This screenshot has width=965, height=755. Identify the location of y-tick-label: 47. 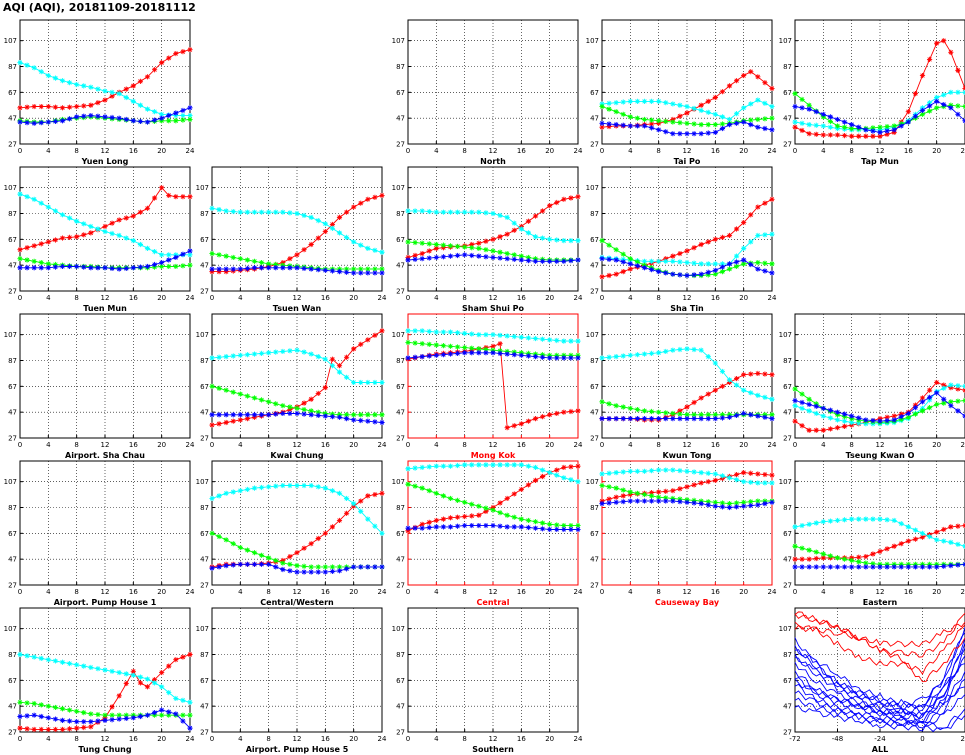
(787, 119).